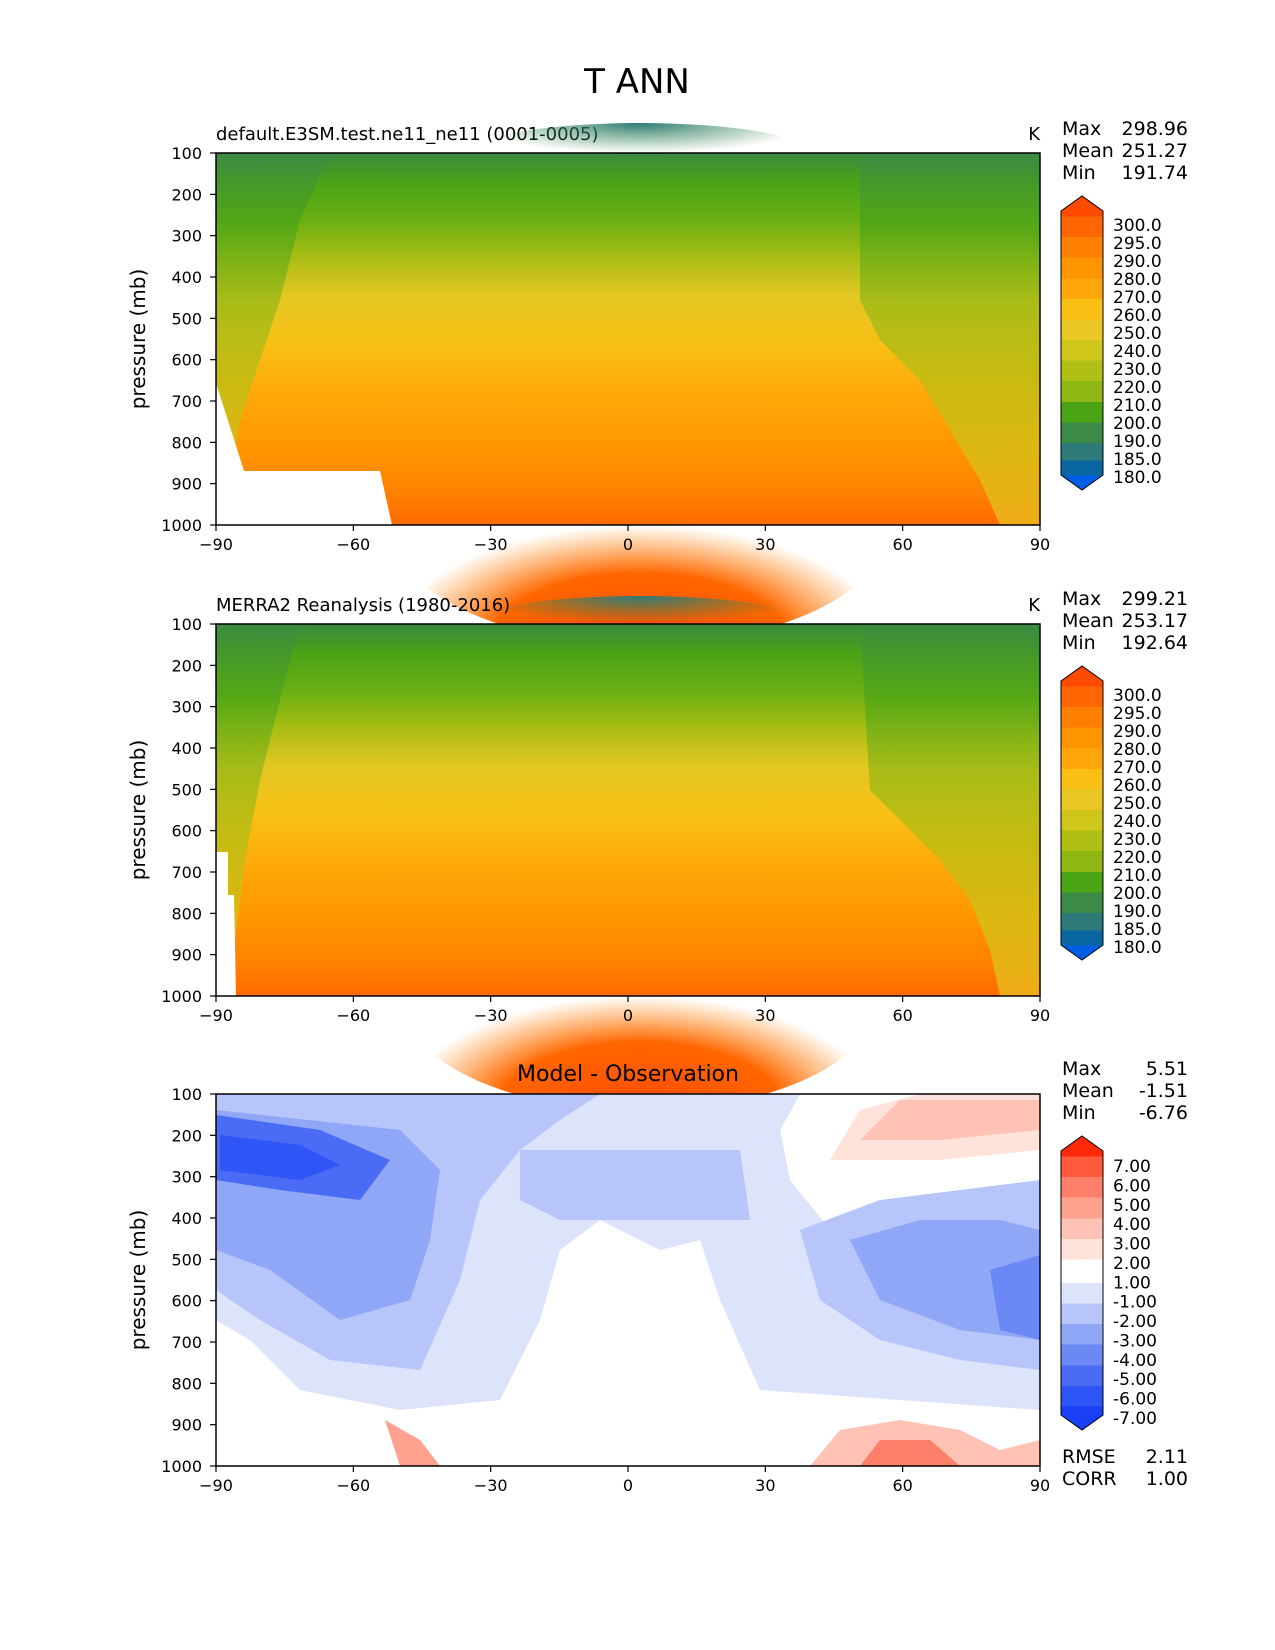 The width and height of the screenshot is (1275, 1650). What do you see at coordinates (1089, 1479) in the screenshot?
I see `stat-label: CORR` at bounding box center [1089, 1479].